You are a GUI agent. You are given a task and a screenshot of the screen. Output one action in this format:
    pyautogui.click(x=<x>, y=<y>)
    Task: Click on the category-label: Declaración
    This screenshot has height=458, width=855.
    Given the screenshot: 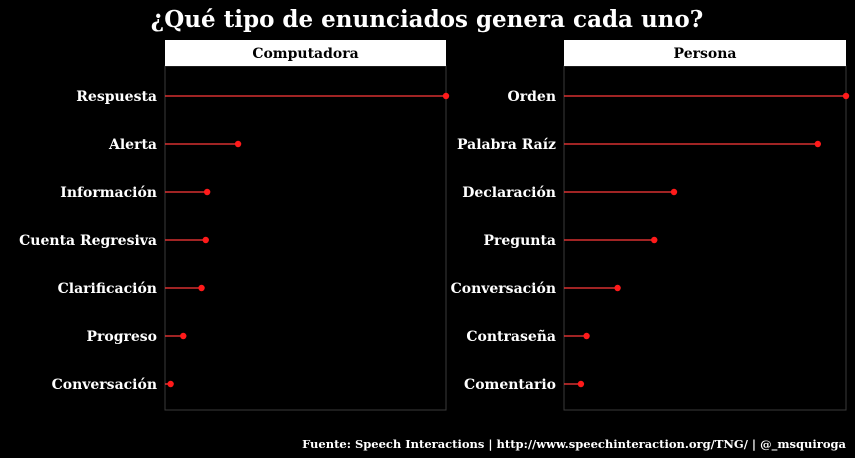 What is the action you would take?
    pyautogui.click(x=509, y=193)
    